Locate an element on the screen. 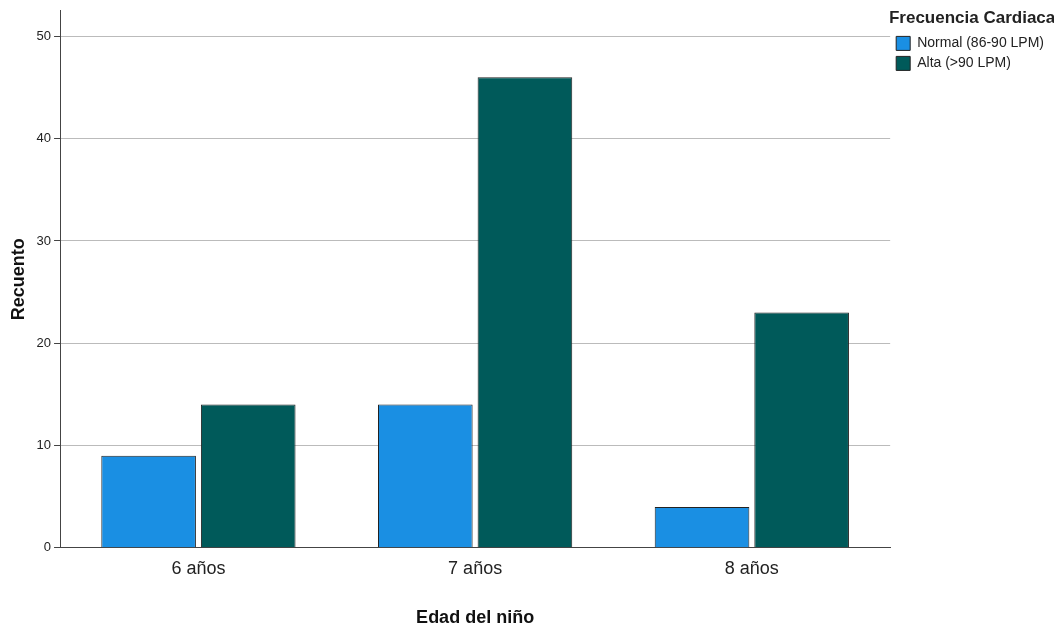 This screenshot has width=1058, height=637. x-tick-label: 8 años is located at coordinates (751, 567).